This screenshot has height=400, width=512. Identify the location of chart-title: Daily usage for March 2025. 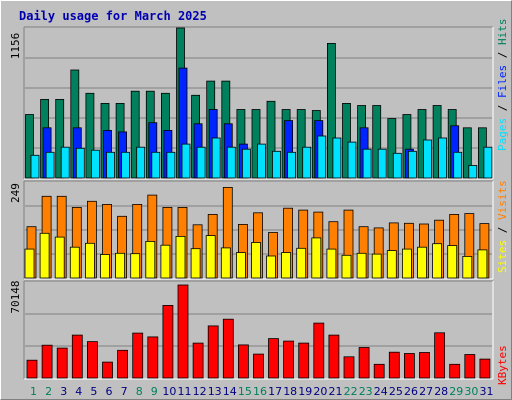
(113, 16).